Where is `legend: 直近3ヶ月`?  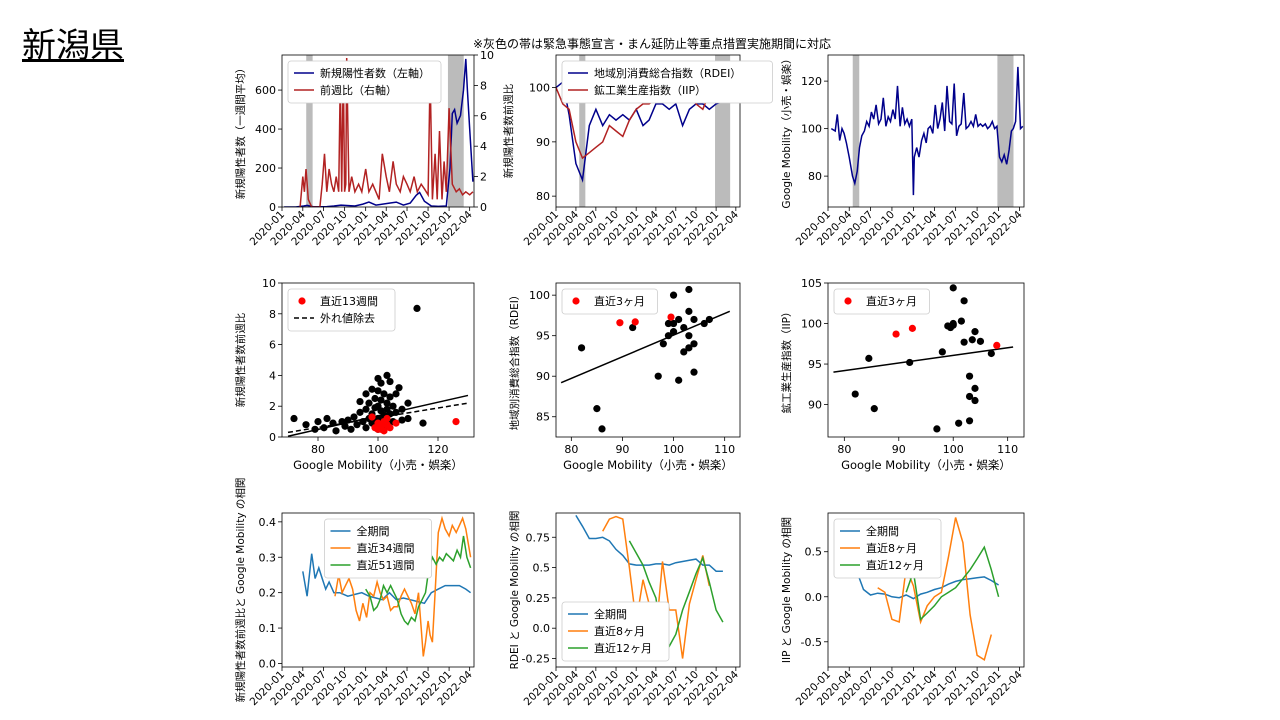 legend: 直近3ヶ月 is located at coordinates (881, 301).